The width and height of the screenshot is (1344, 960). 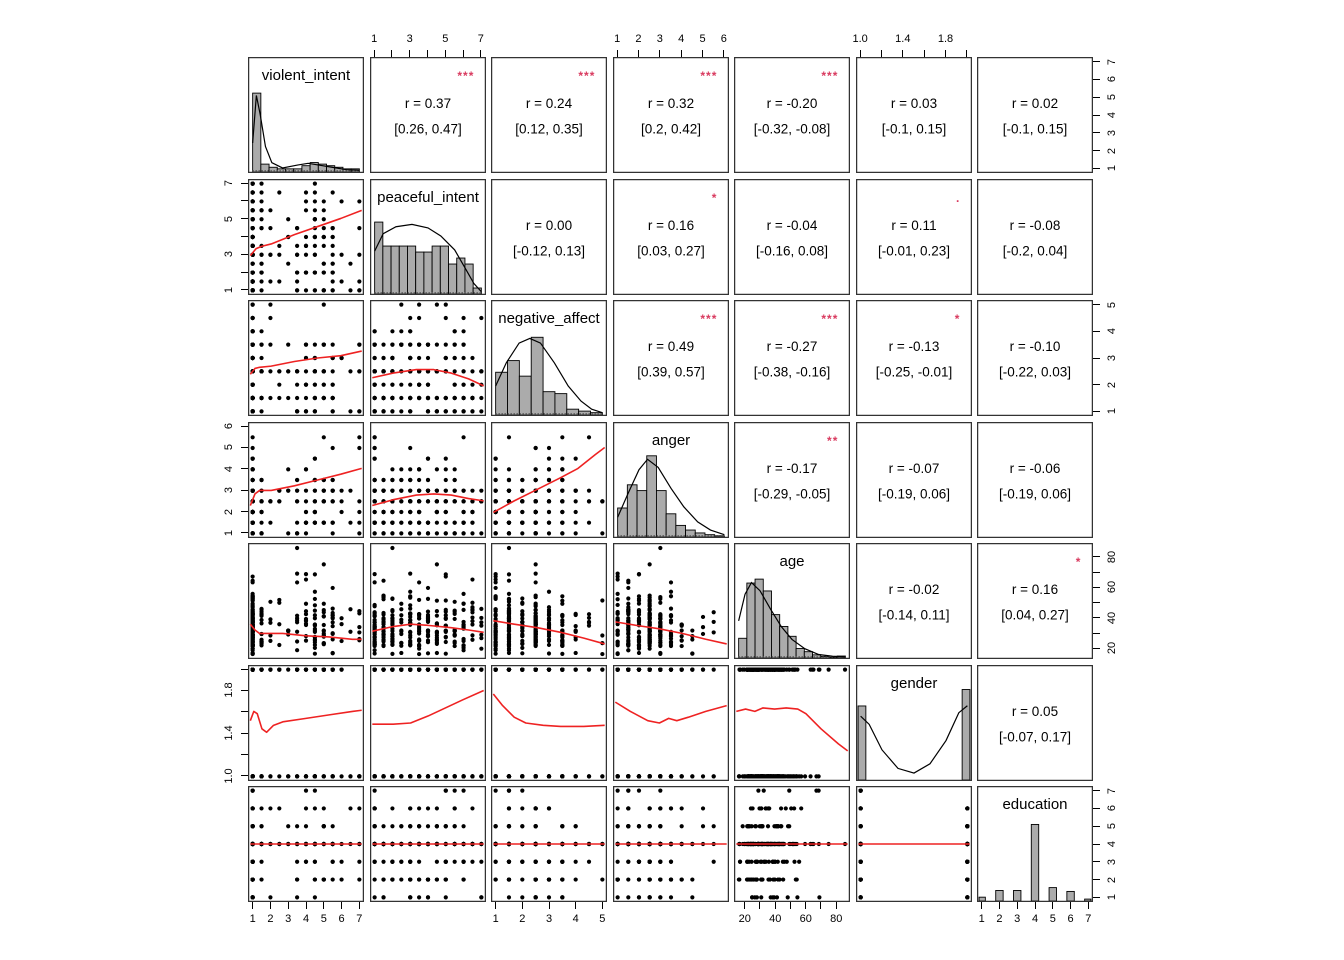 What do you see at coordinates (549, 103) in the screenshot?
I see `correlation-value: r = 0.24` at bounding box center [549, 103].